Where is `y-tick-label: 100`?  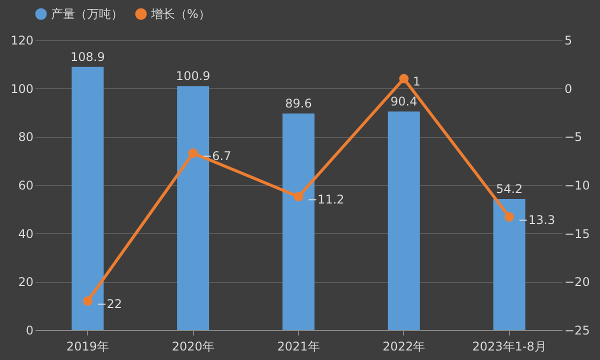 y-tick-label: 100 is located at coordinates (22, 89).